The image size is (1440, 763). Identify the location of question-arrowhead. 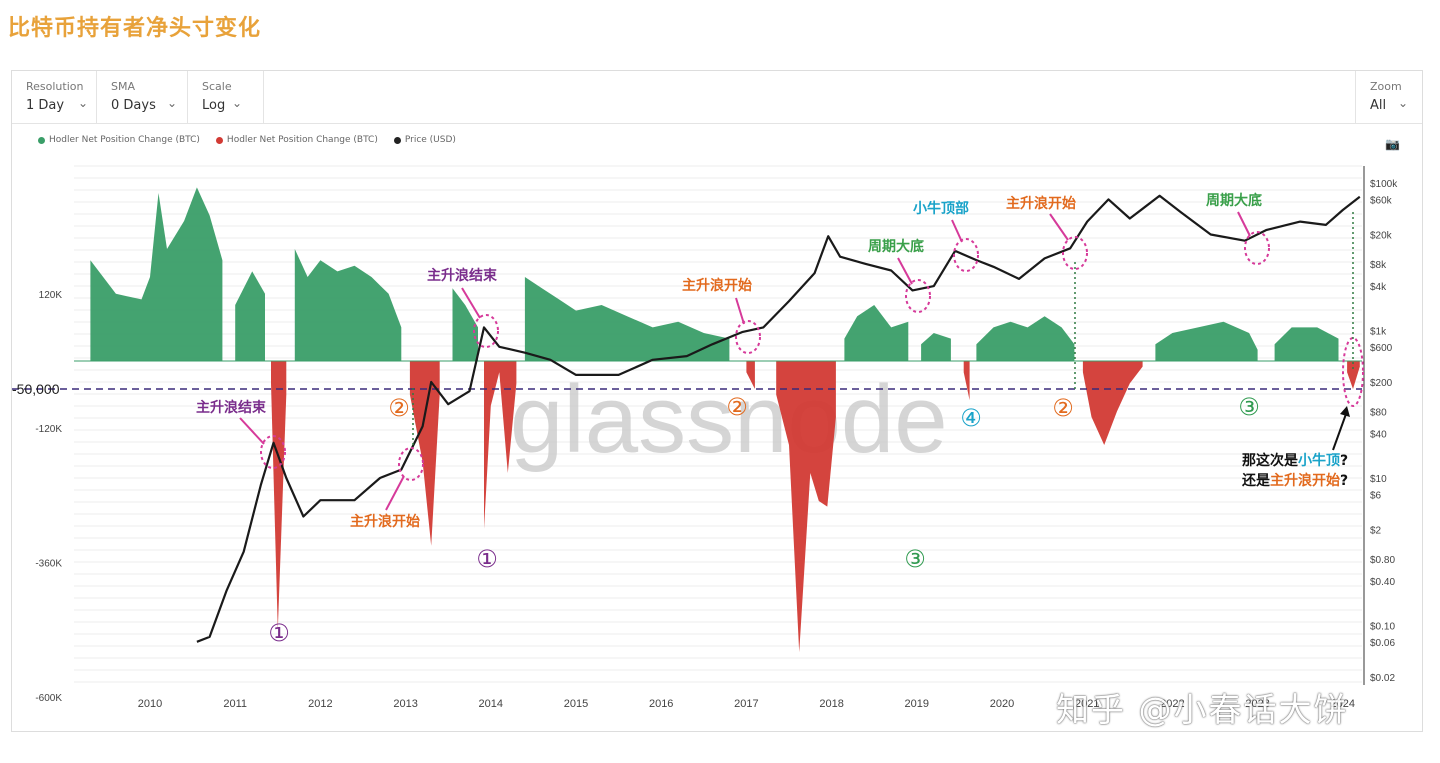
(1345, 411).